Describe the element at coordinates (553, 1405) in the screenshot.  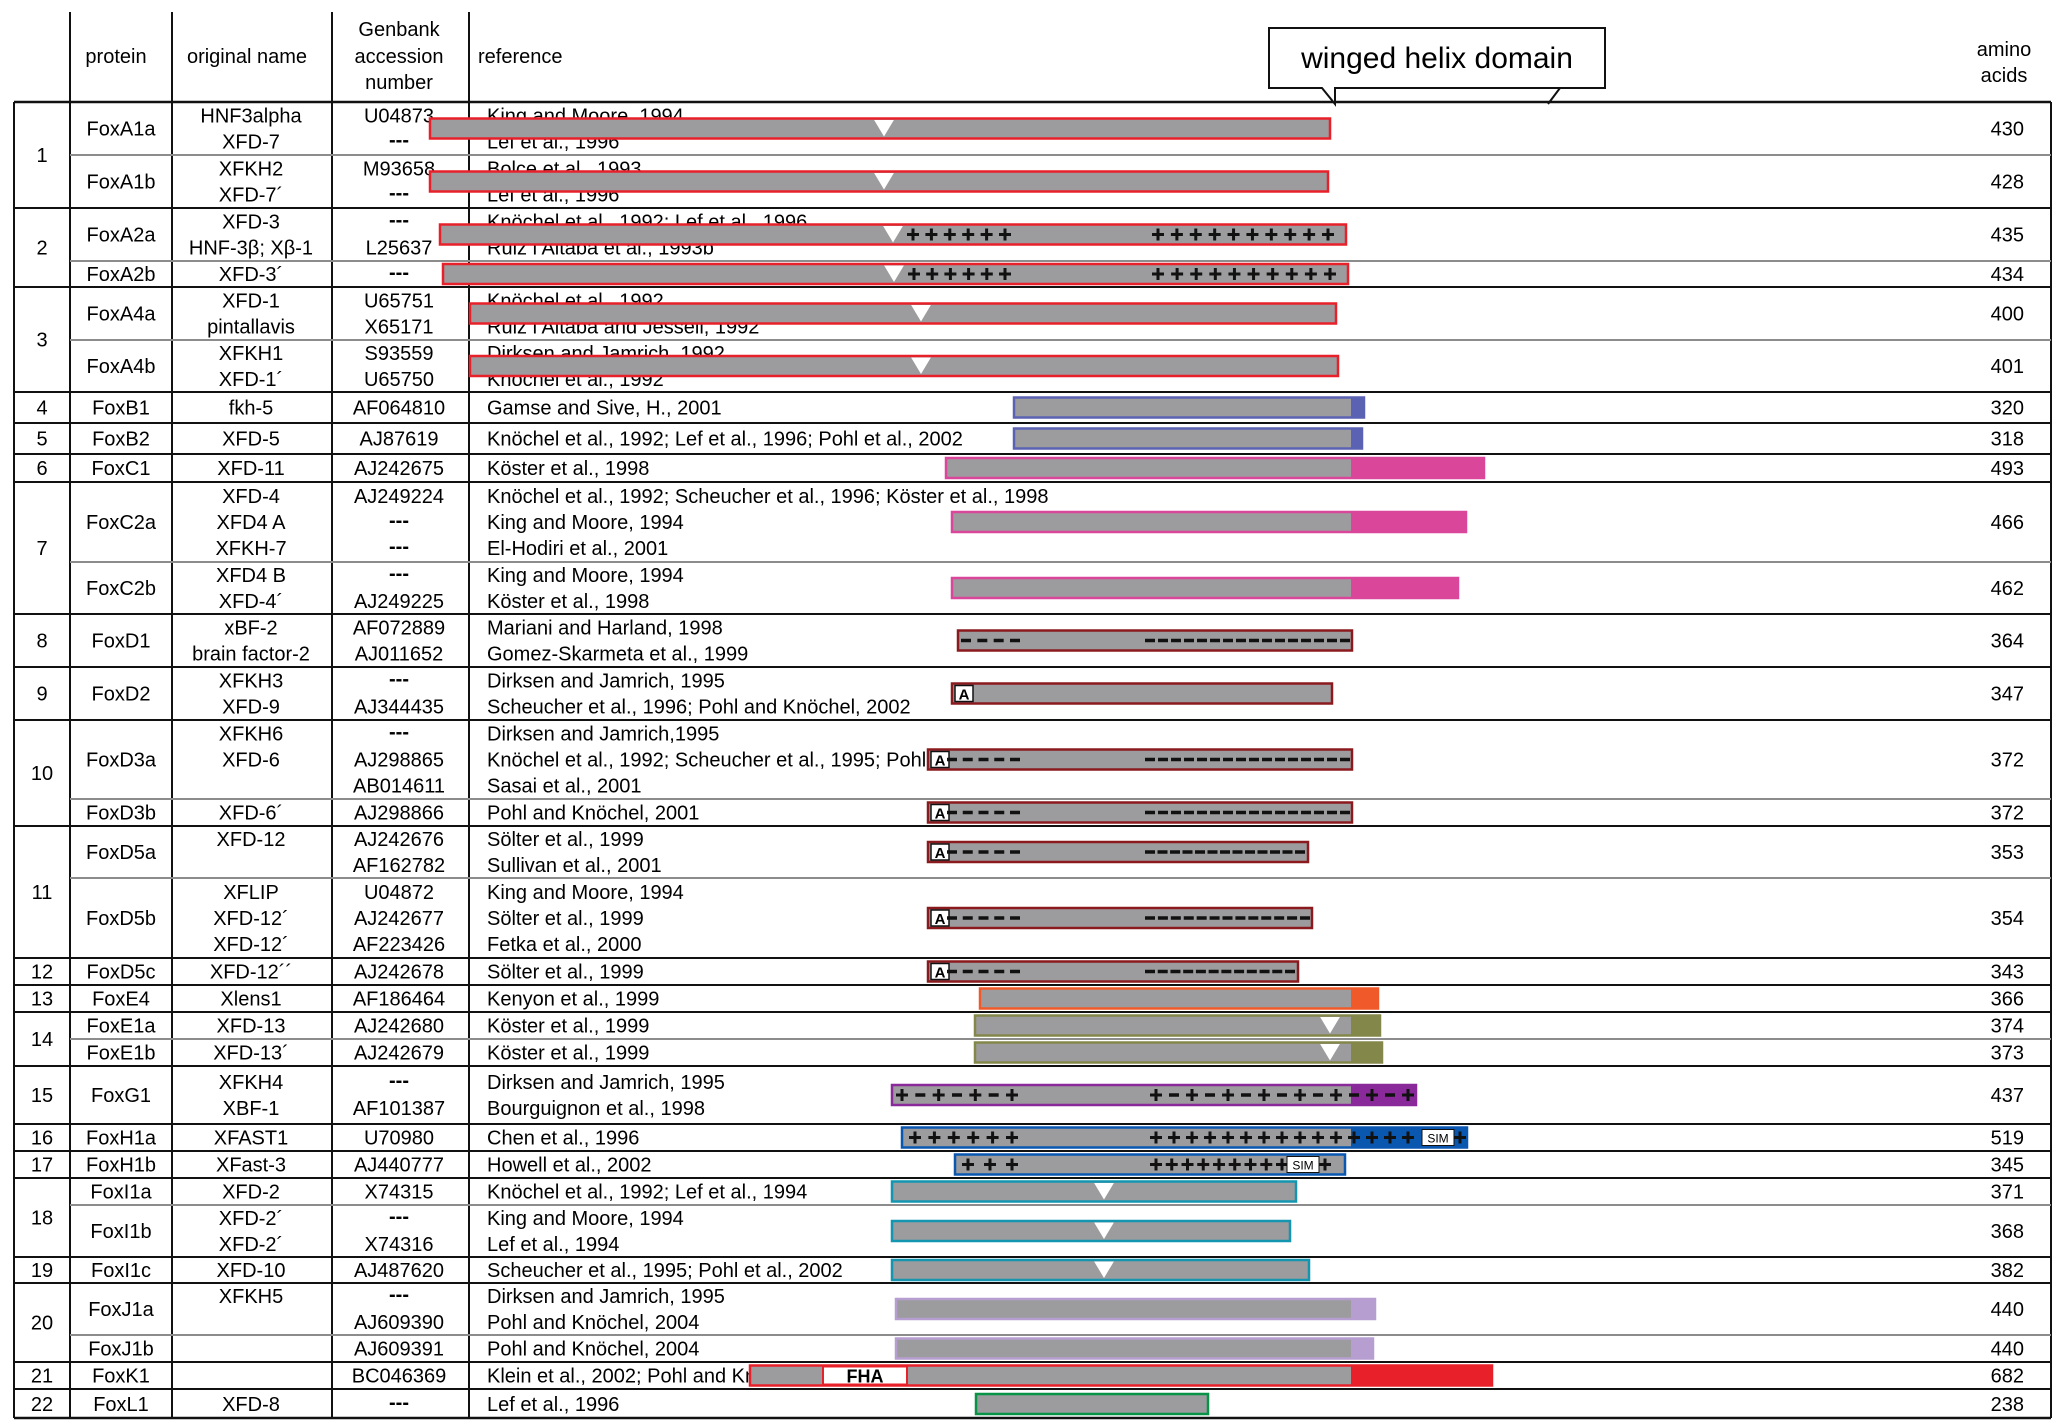
I see `reference-citation: Lef et al., 1996` at that location.